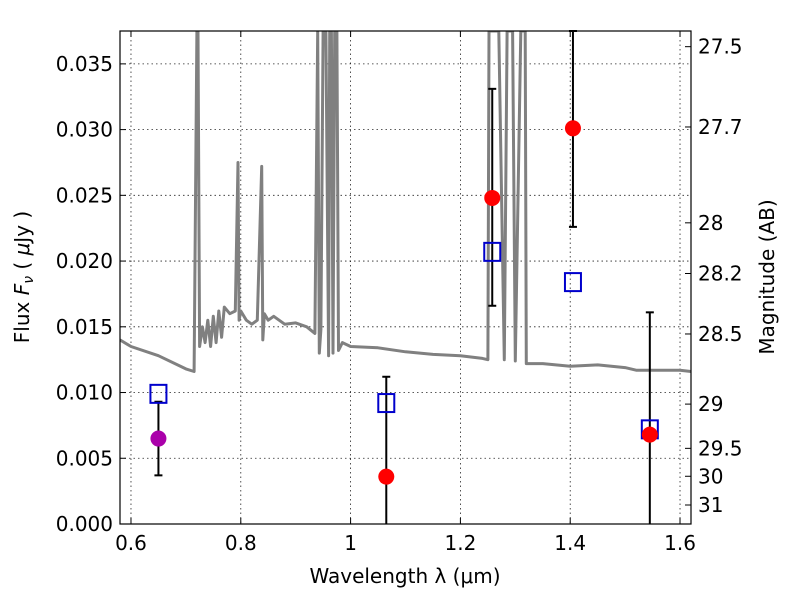 This screenshot has height=600, width=800. Describe the element at coordinates (131, 543) in the screenshot. I see `x-tick-label: 0.6` at that location.